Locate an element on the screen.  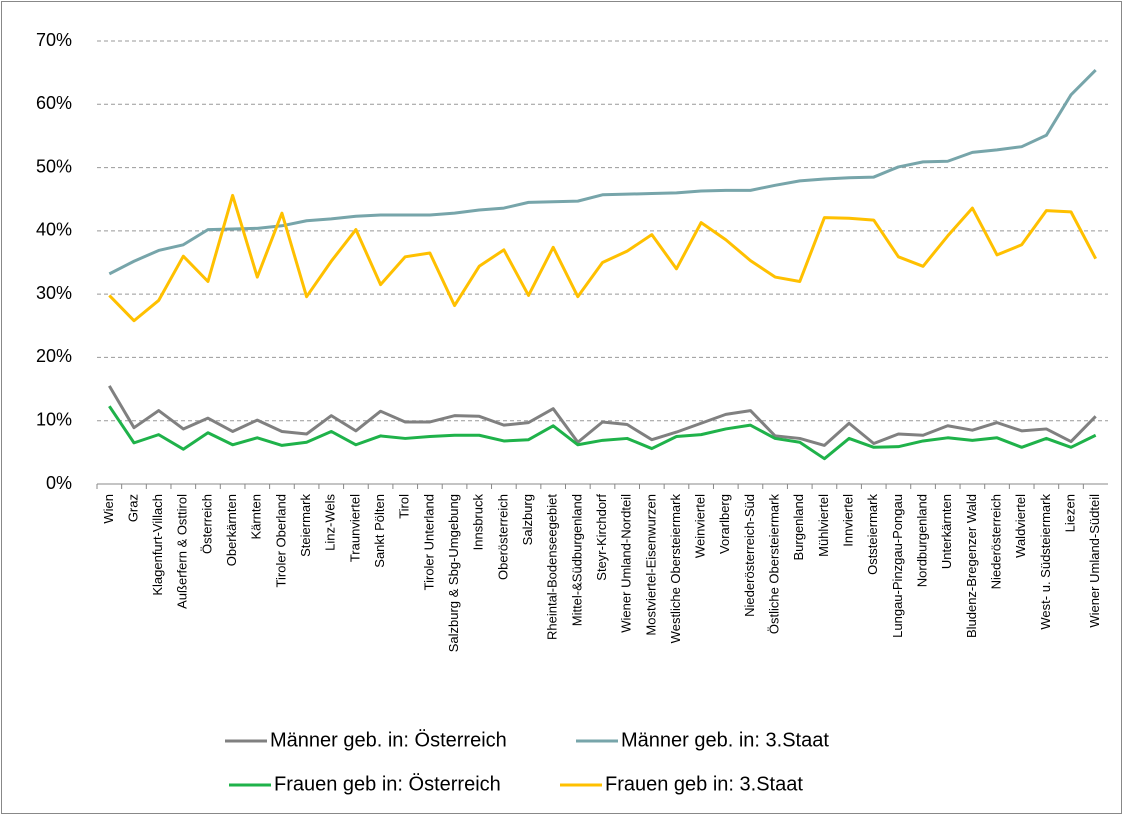
x-tick-label: Steyr-Kirchdorf is located at coordinates (601, 537).